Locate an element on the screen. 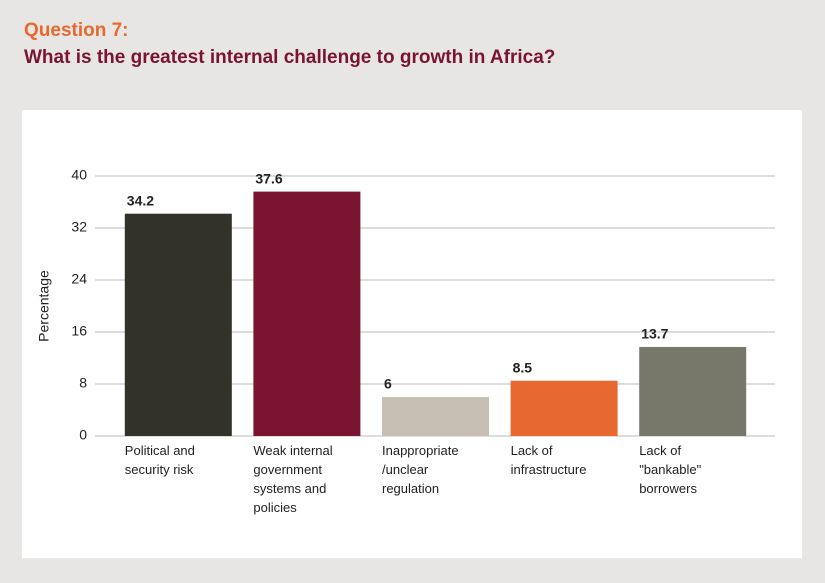  y-tick-label: 8 is located at coordinates (83, 383).